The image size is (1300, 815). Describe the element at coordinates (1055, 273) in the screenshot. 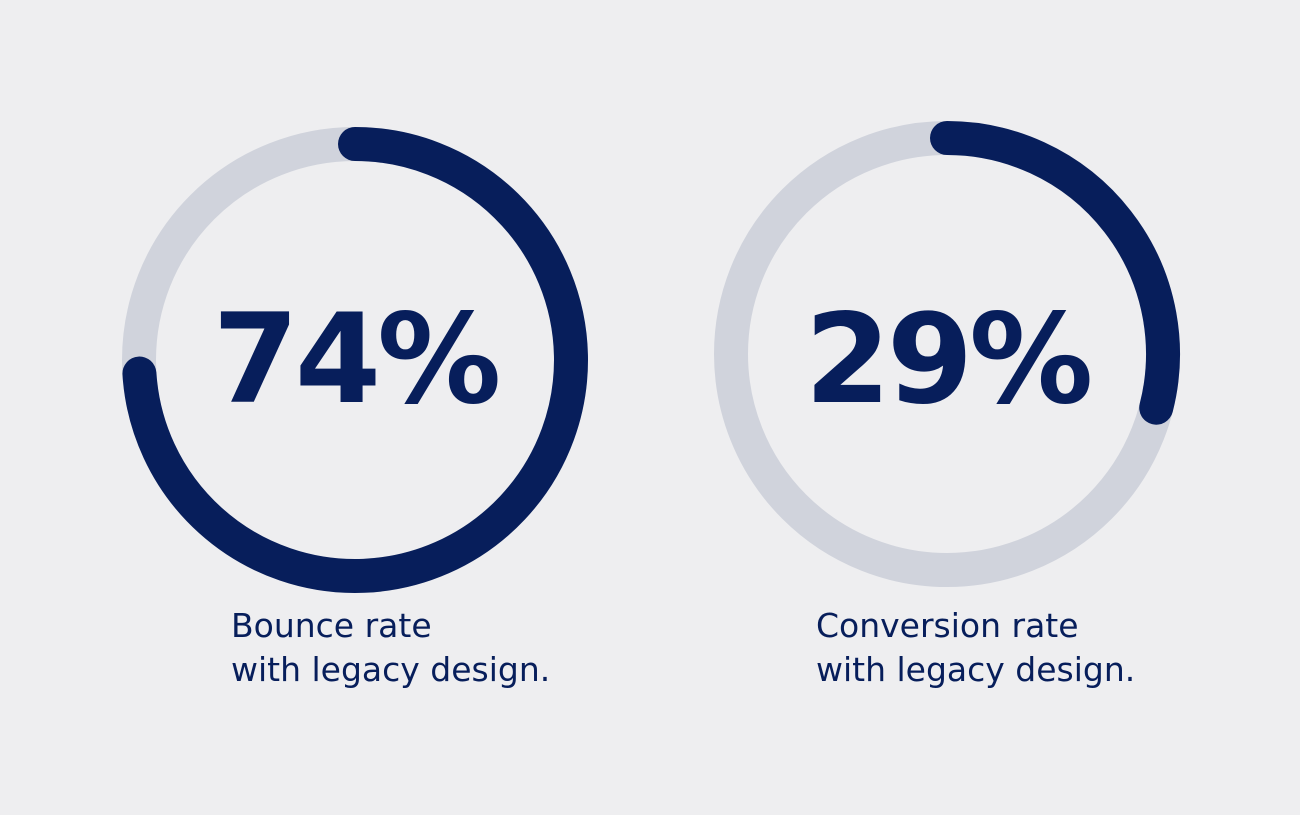

I see `conversion-rate-arc` at that location.